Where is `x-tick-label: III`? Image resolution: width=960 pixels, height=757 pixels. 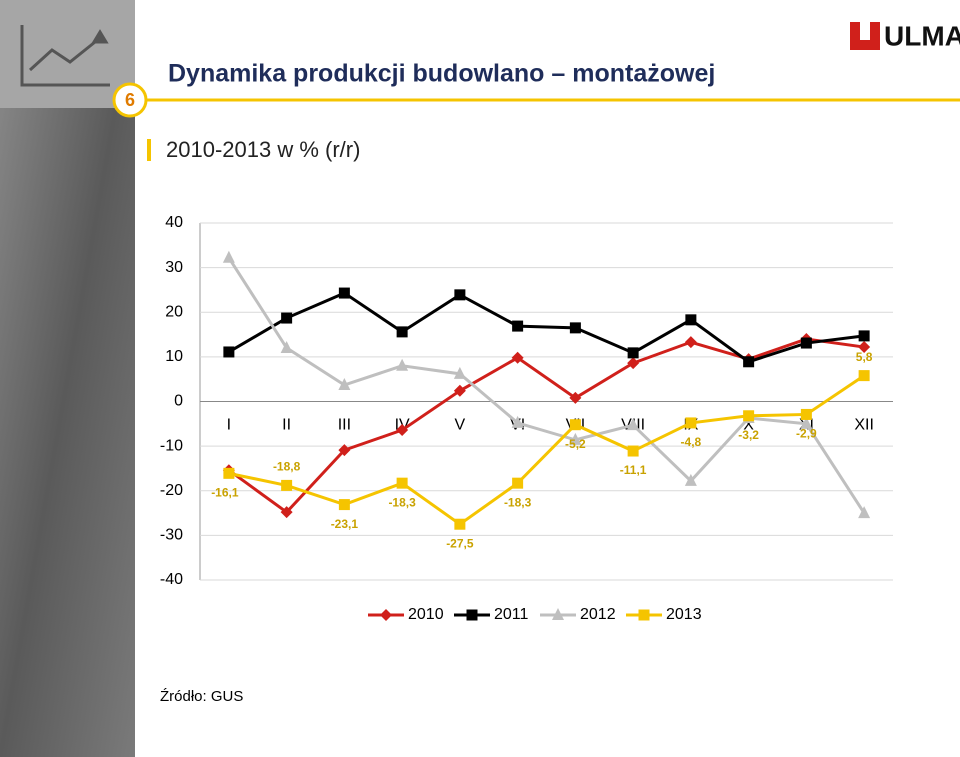
x-tick-label: III is located at coordinates (344, 425).